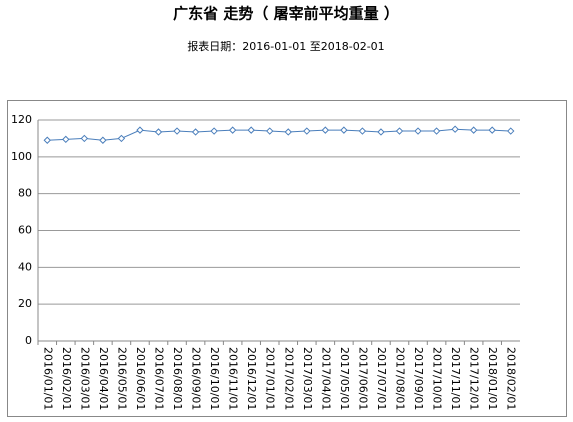  What do you see at coordinates (285, 46) in the screenshot?
I see `chart-subtitle: 报表日期：2016-01-01 至2018-02-01` at bounding box center [285, 46].